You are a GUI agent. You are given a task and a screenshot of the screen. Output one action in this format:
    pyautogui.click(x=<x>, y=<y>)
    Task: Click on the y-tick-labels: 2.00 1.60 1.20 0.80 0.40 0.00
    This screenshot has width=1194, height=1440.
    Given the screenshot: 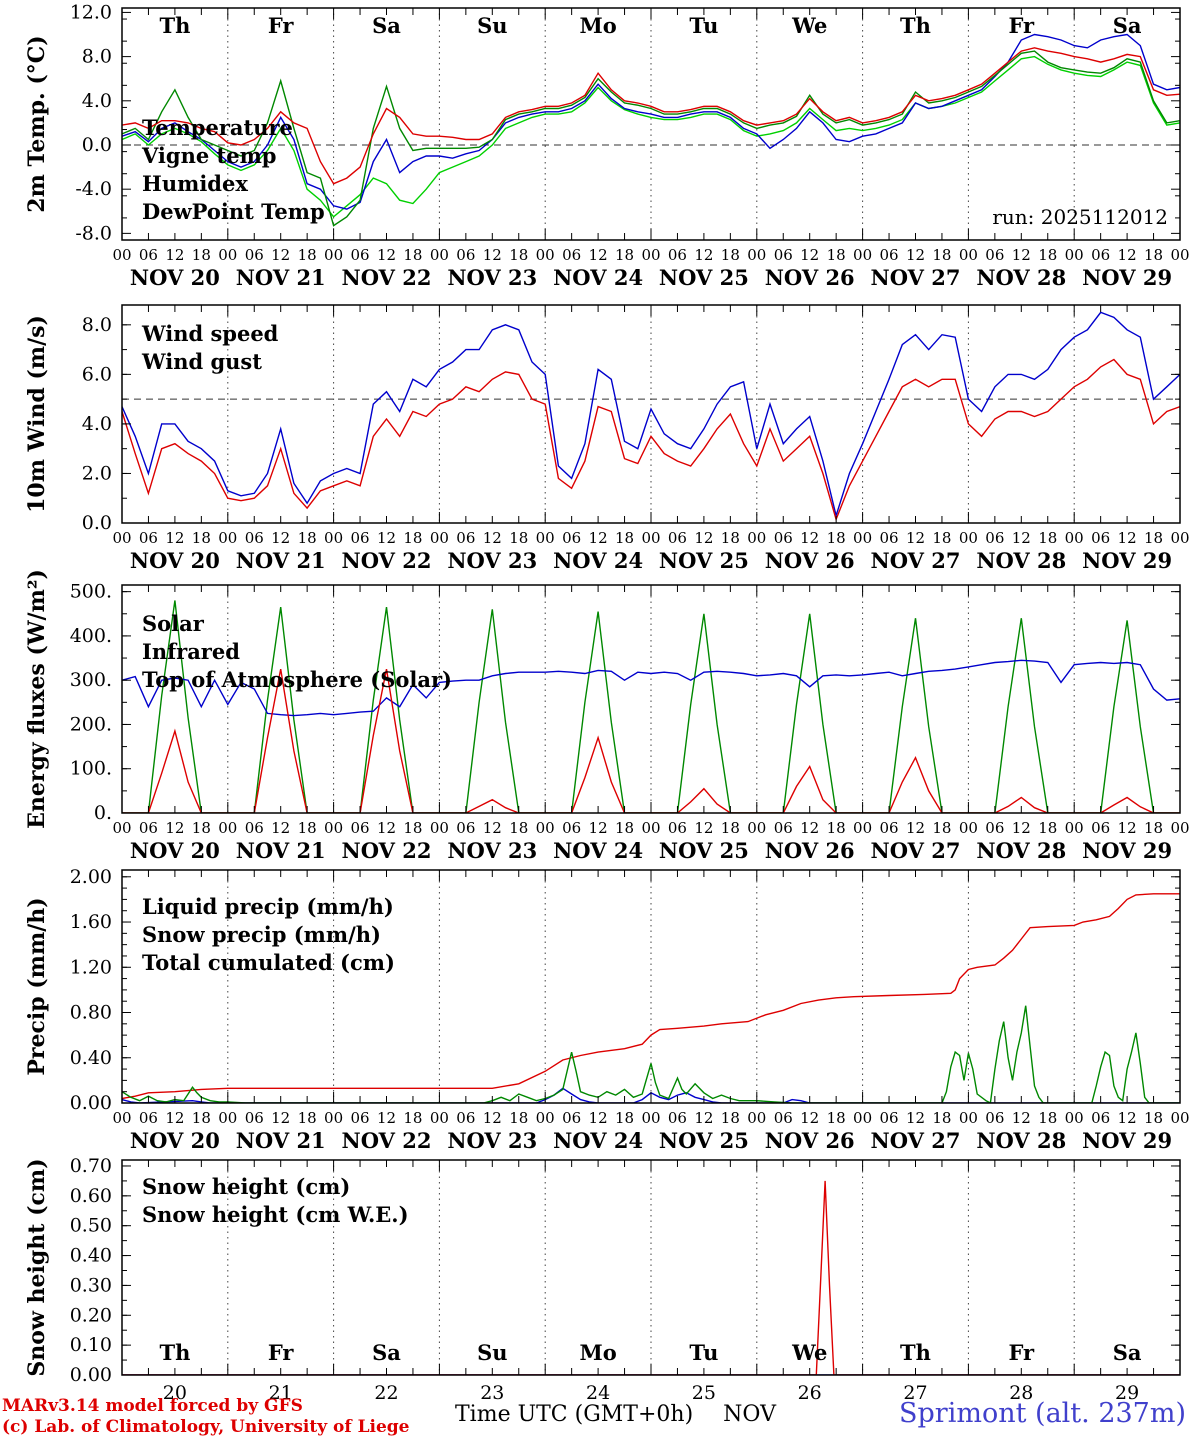 What is the action you would take?
    pyautogui.click(x=91, y=990)
    